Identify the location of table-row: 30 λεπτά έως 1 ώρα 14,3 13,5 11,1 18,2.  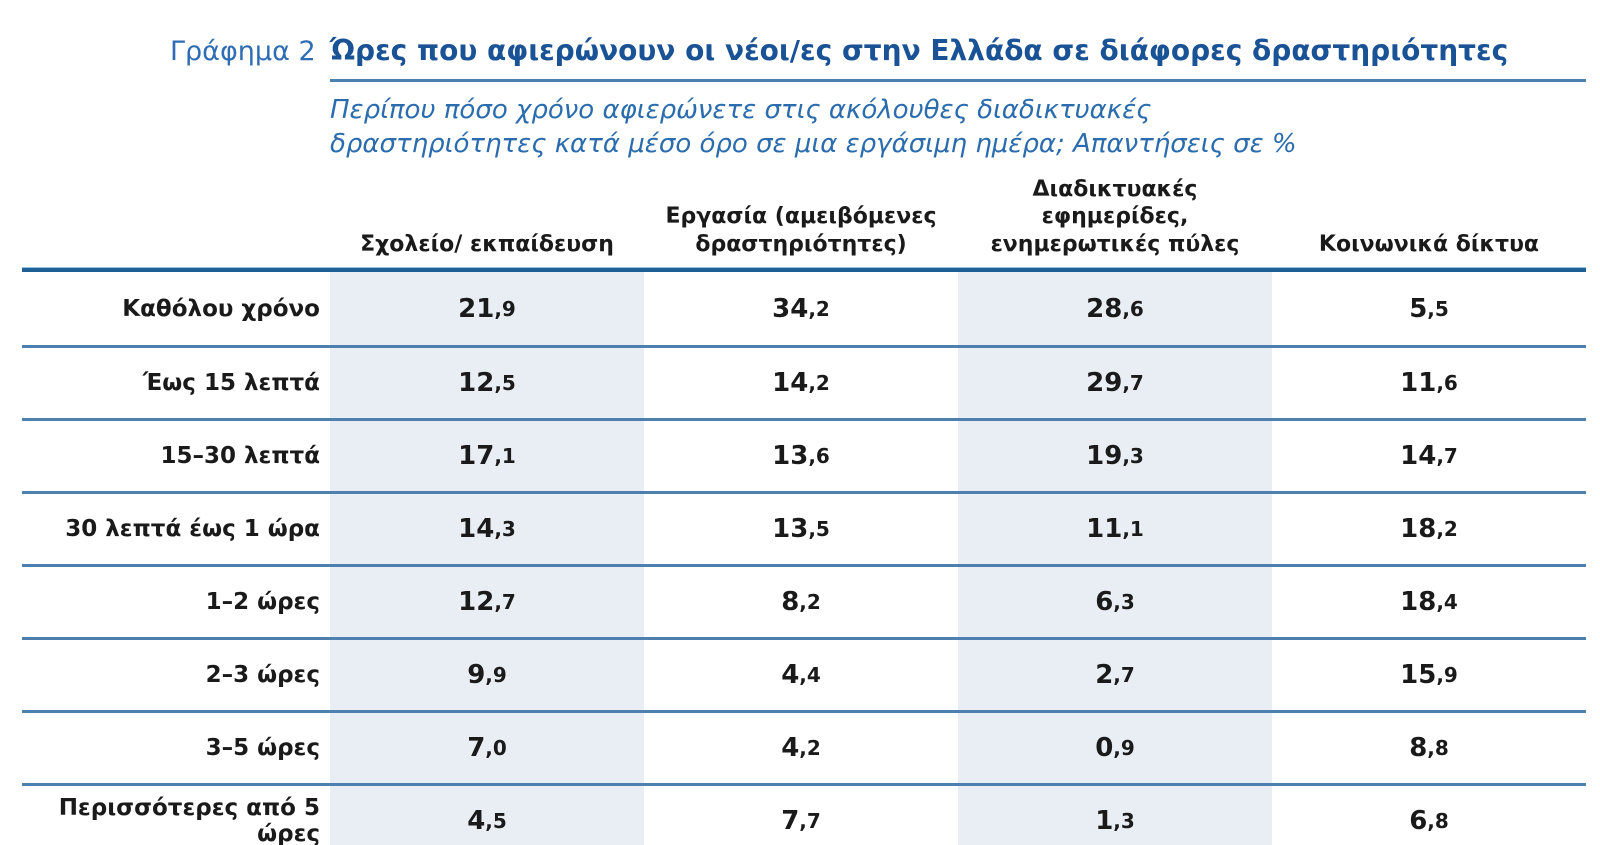
(804, 528).